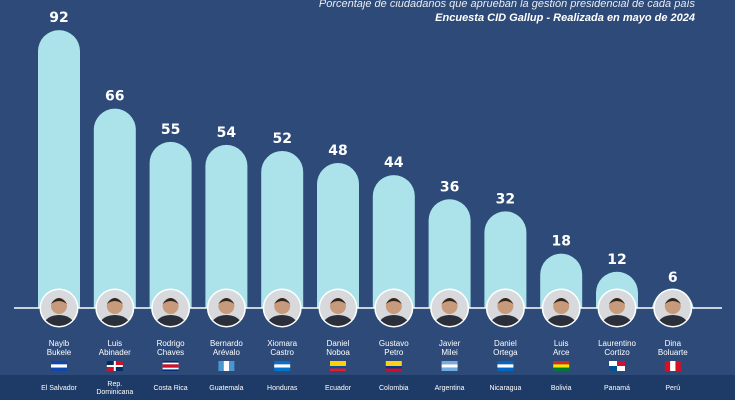 The image size is (735, 400). I want to click on name-label-6-1: Petro, so click(394, 352).